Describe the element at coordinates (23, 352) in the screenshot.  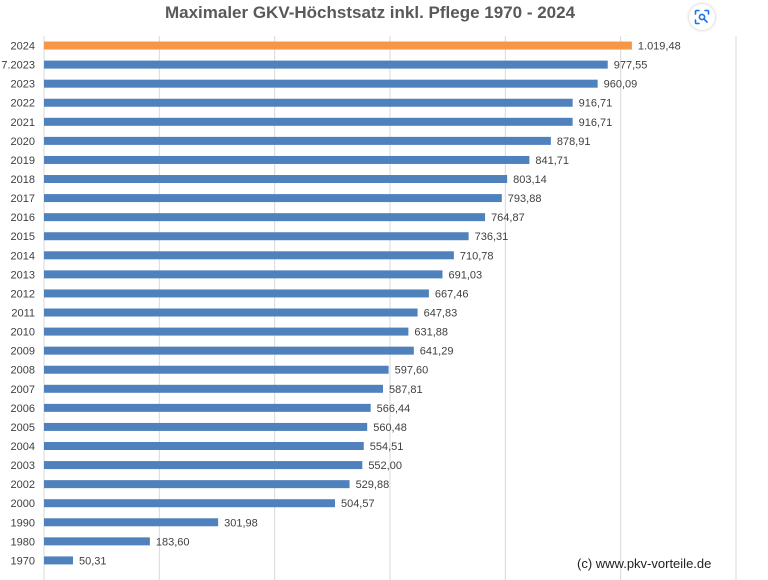
I see `category-label: 2009` at that location.